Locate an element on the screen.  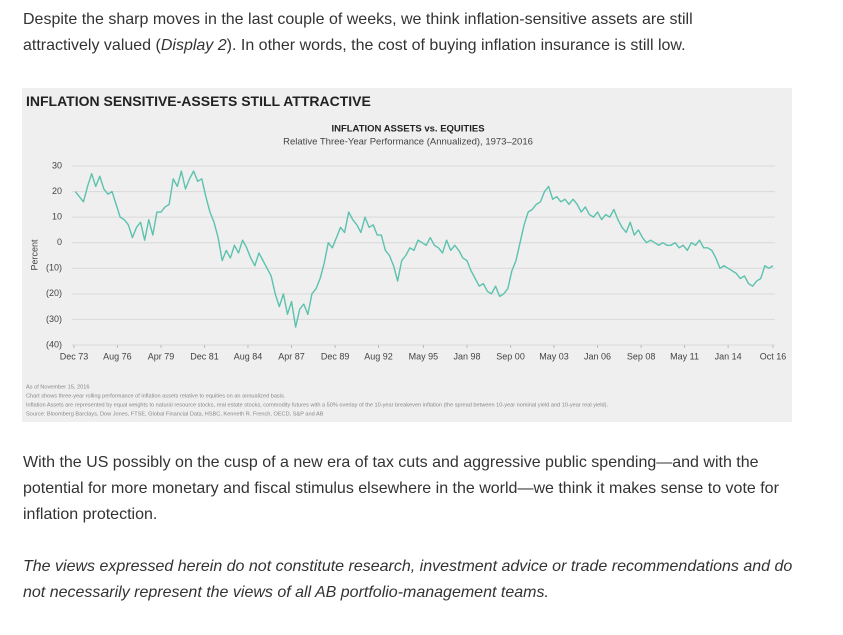
y-tick-label: 30 is located at coordinates (57, 165).